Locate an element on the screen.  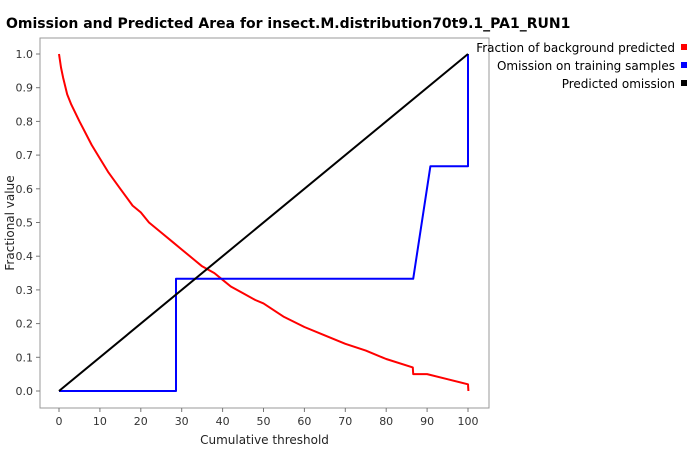
y-tick-label: 0.5 is located at coordinates (25, 223).